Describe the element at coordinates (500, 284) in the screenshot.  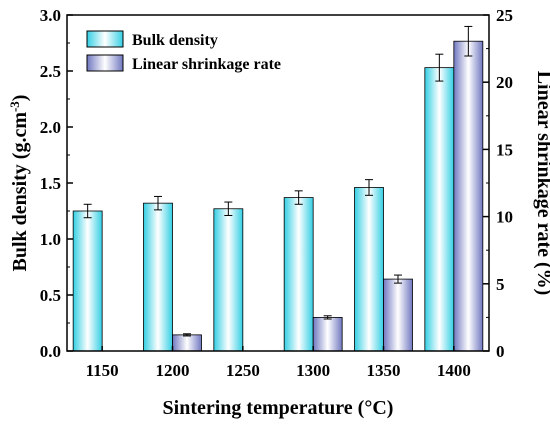
I see `y2-tick-label: 5` at that location.